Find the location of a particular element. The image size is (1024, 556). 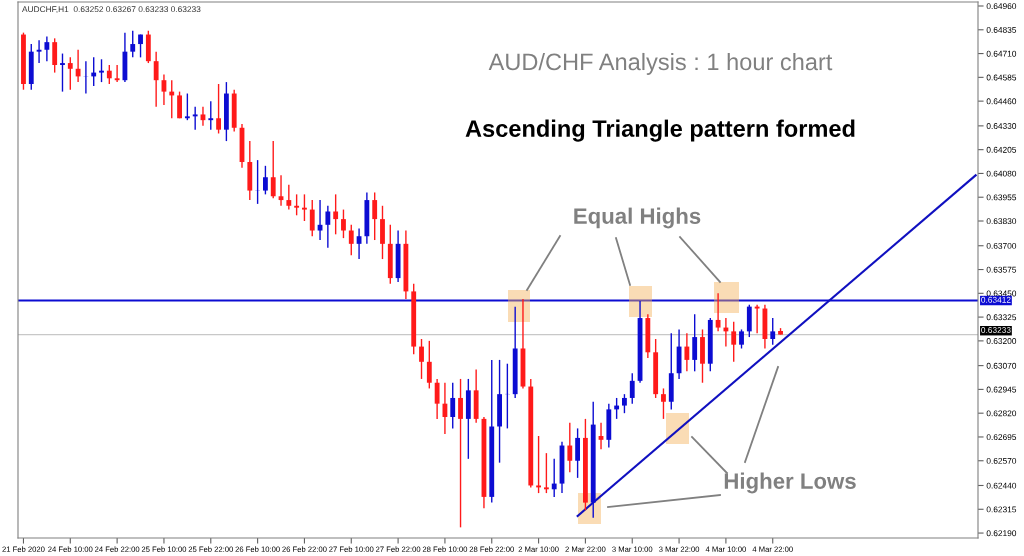

y-tick-label: 0.62820 is located at coordinates (1001, 413).